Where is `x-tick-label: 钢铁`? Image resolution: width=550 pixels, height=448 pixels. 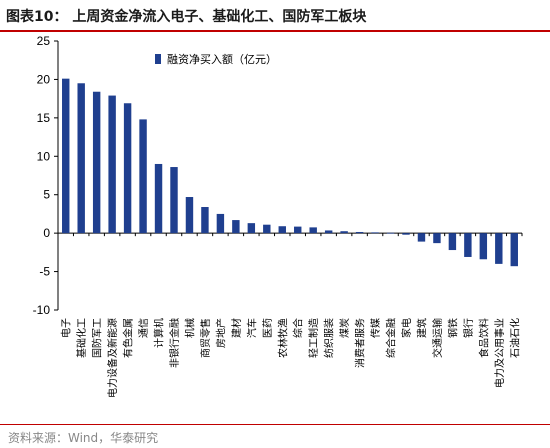
x-tick-label: 钢铁 is located at coordinates (452, 328).